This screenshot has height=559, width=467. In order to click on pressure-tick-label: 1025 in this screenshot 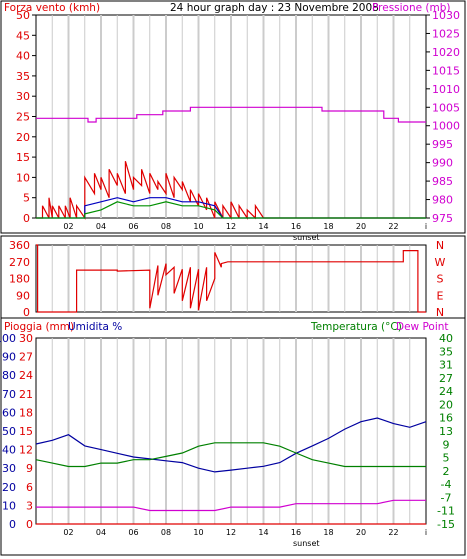, I will do `click(446, 33)`.